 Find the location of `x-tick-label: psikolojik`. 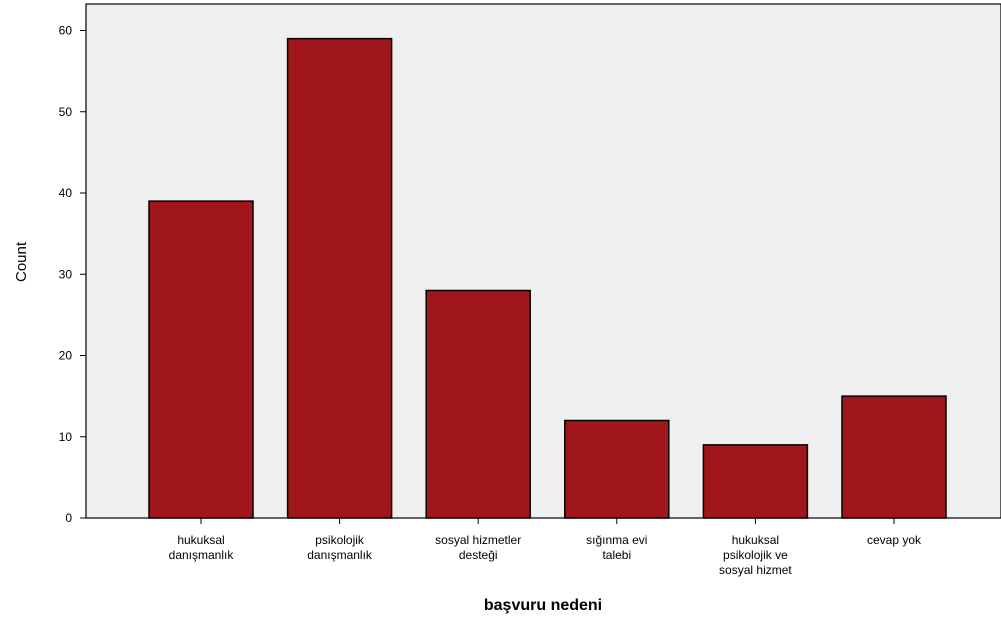

x-tick-label: psikolojik is located at coordinates (340, 540).